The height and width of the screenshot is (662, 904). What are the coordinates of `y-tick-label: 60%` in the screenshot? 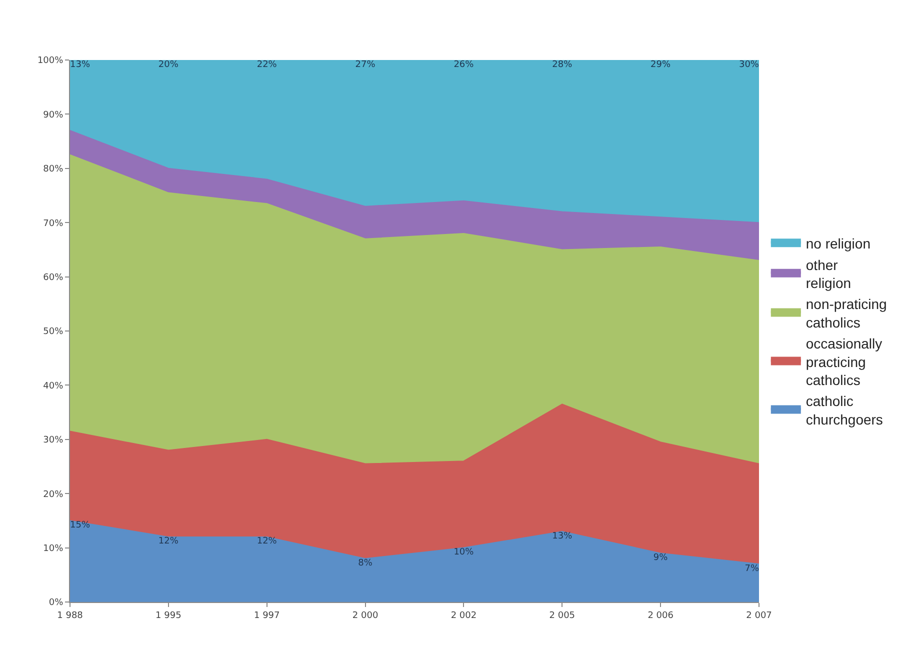 It's located at (53, 277).